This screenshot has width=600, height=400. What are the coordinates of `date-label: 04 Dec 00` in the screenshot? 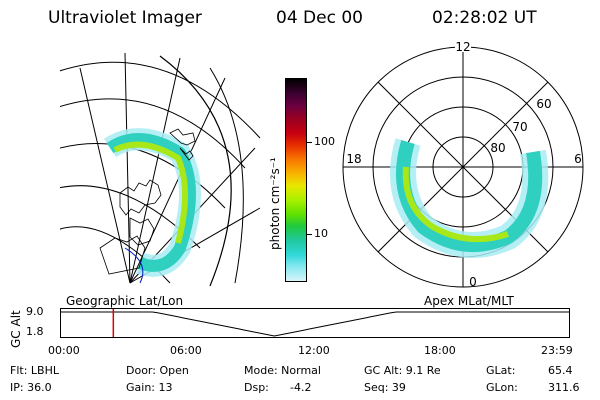 It's located at (319, 18).